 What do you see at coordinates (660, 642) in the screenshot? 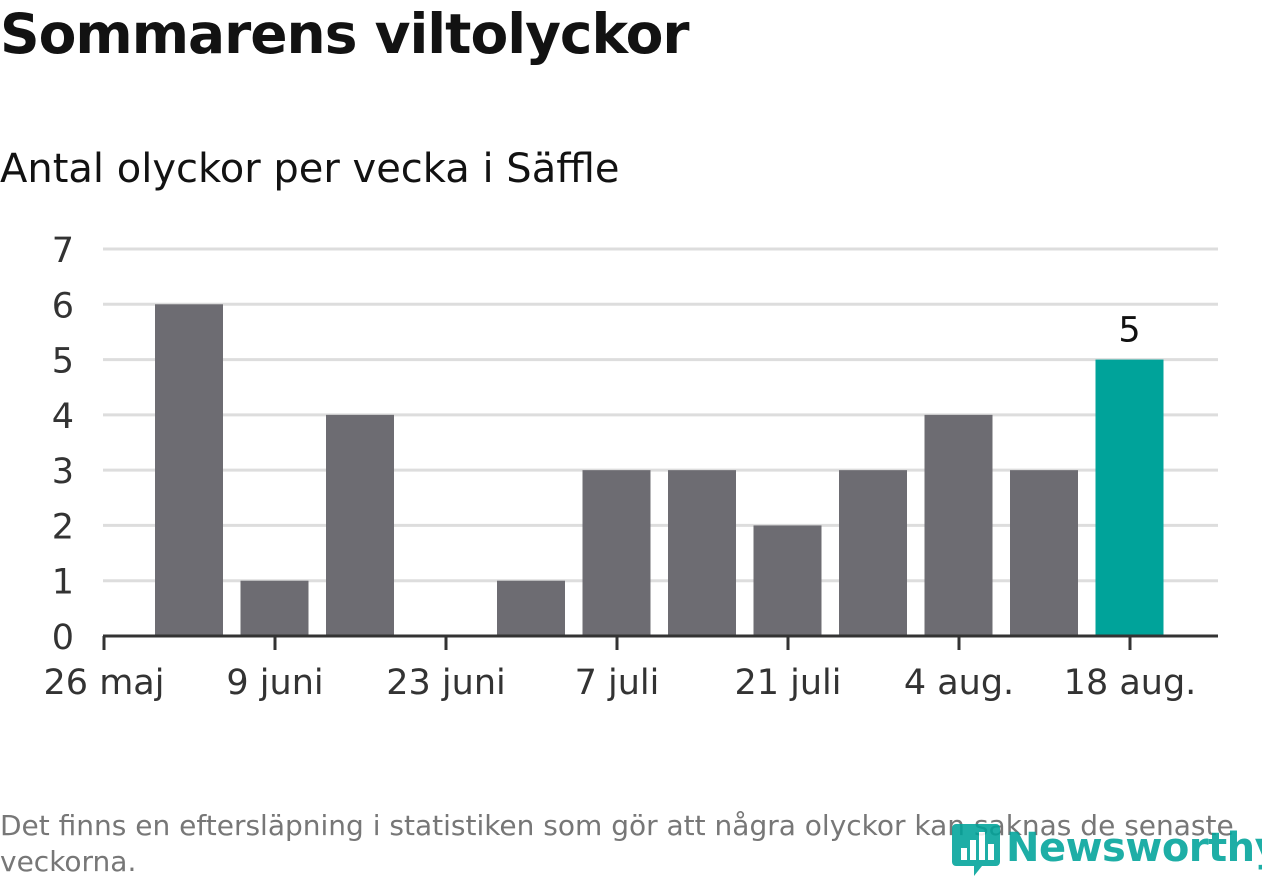
I see `x-axis` at bounding box center [660, 642].